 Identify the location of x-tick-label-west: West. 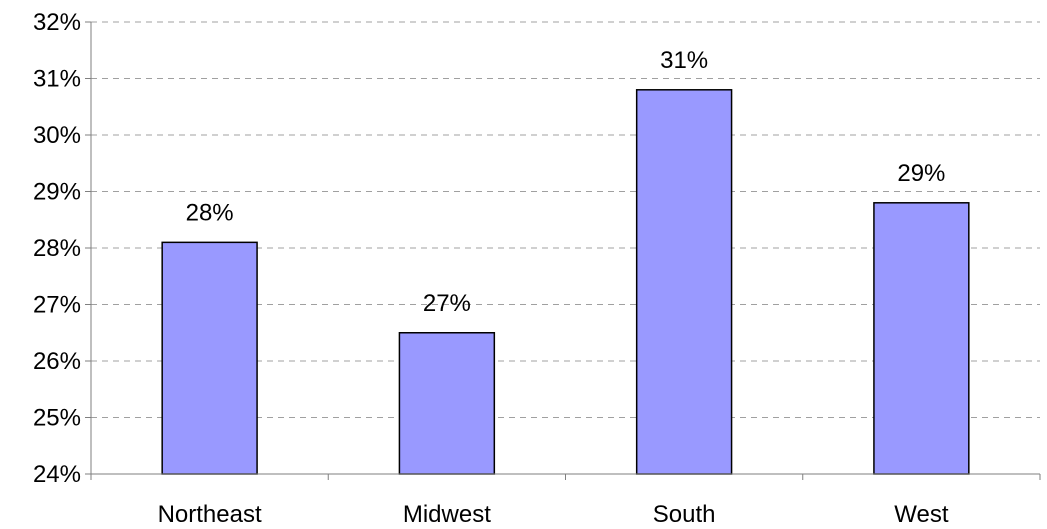
(921, 514).